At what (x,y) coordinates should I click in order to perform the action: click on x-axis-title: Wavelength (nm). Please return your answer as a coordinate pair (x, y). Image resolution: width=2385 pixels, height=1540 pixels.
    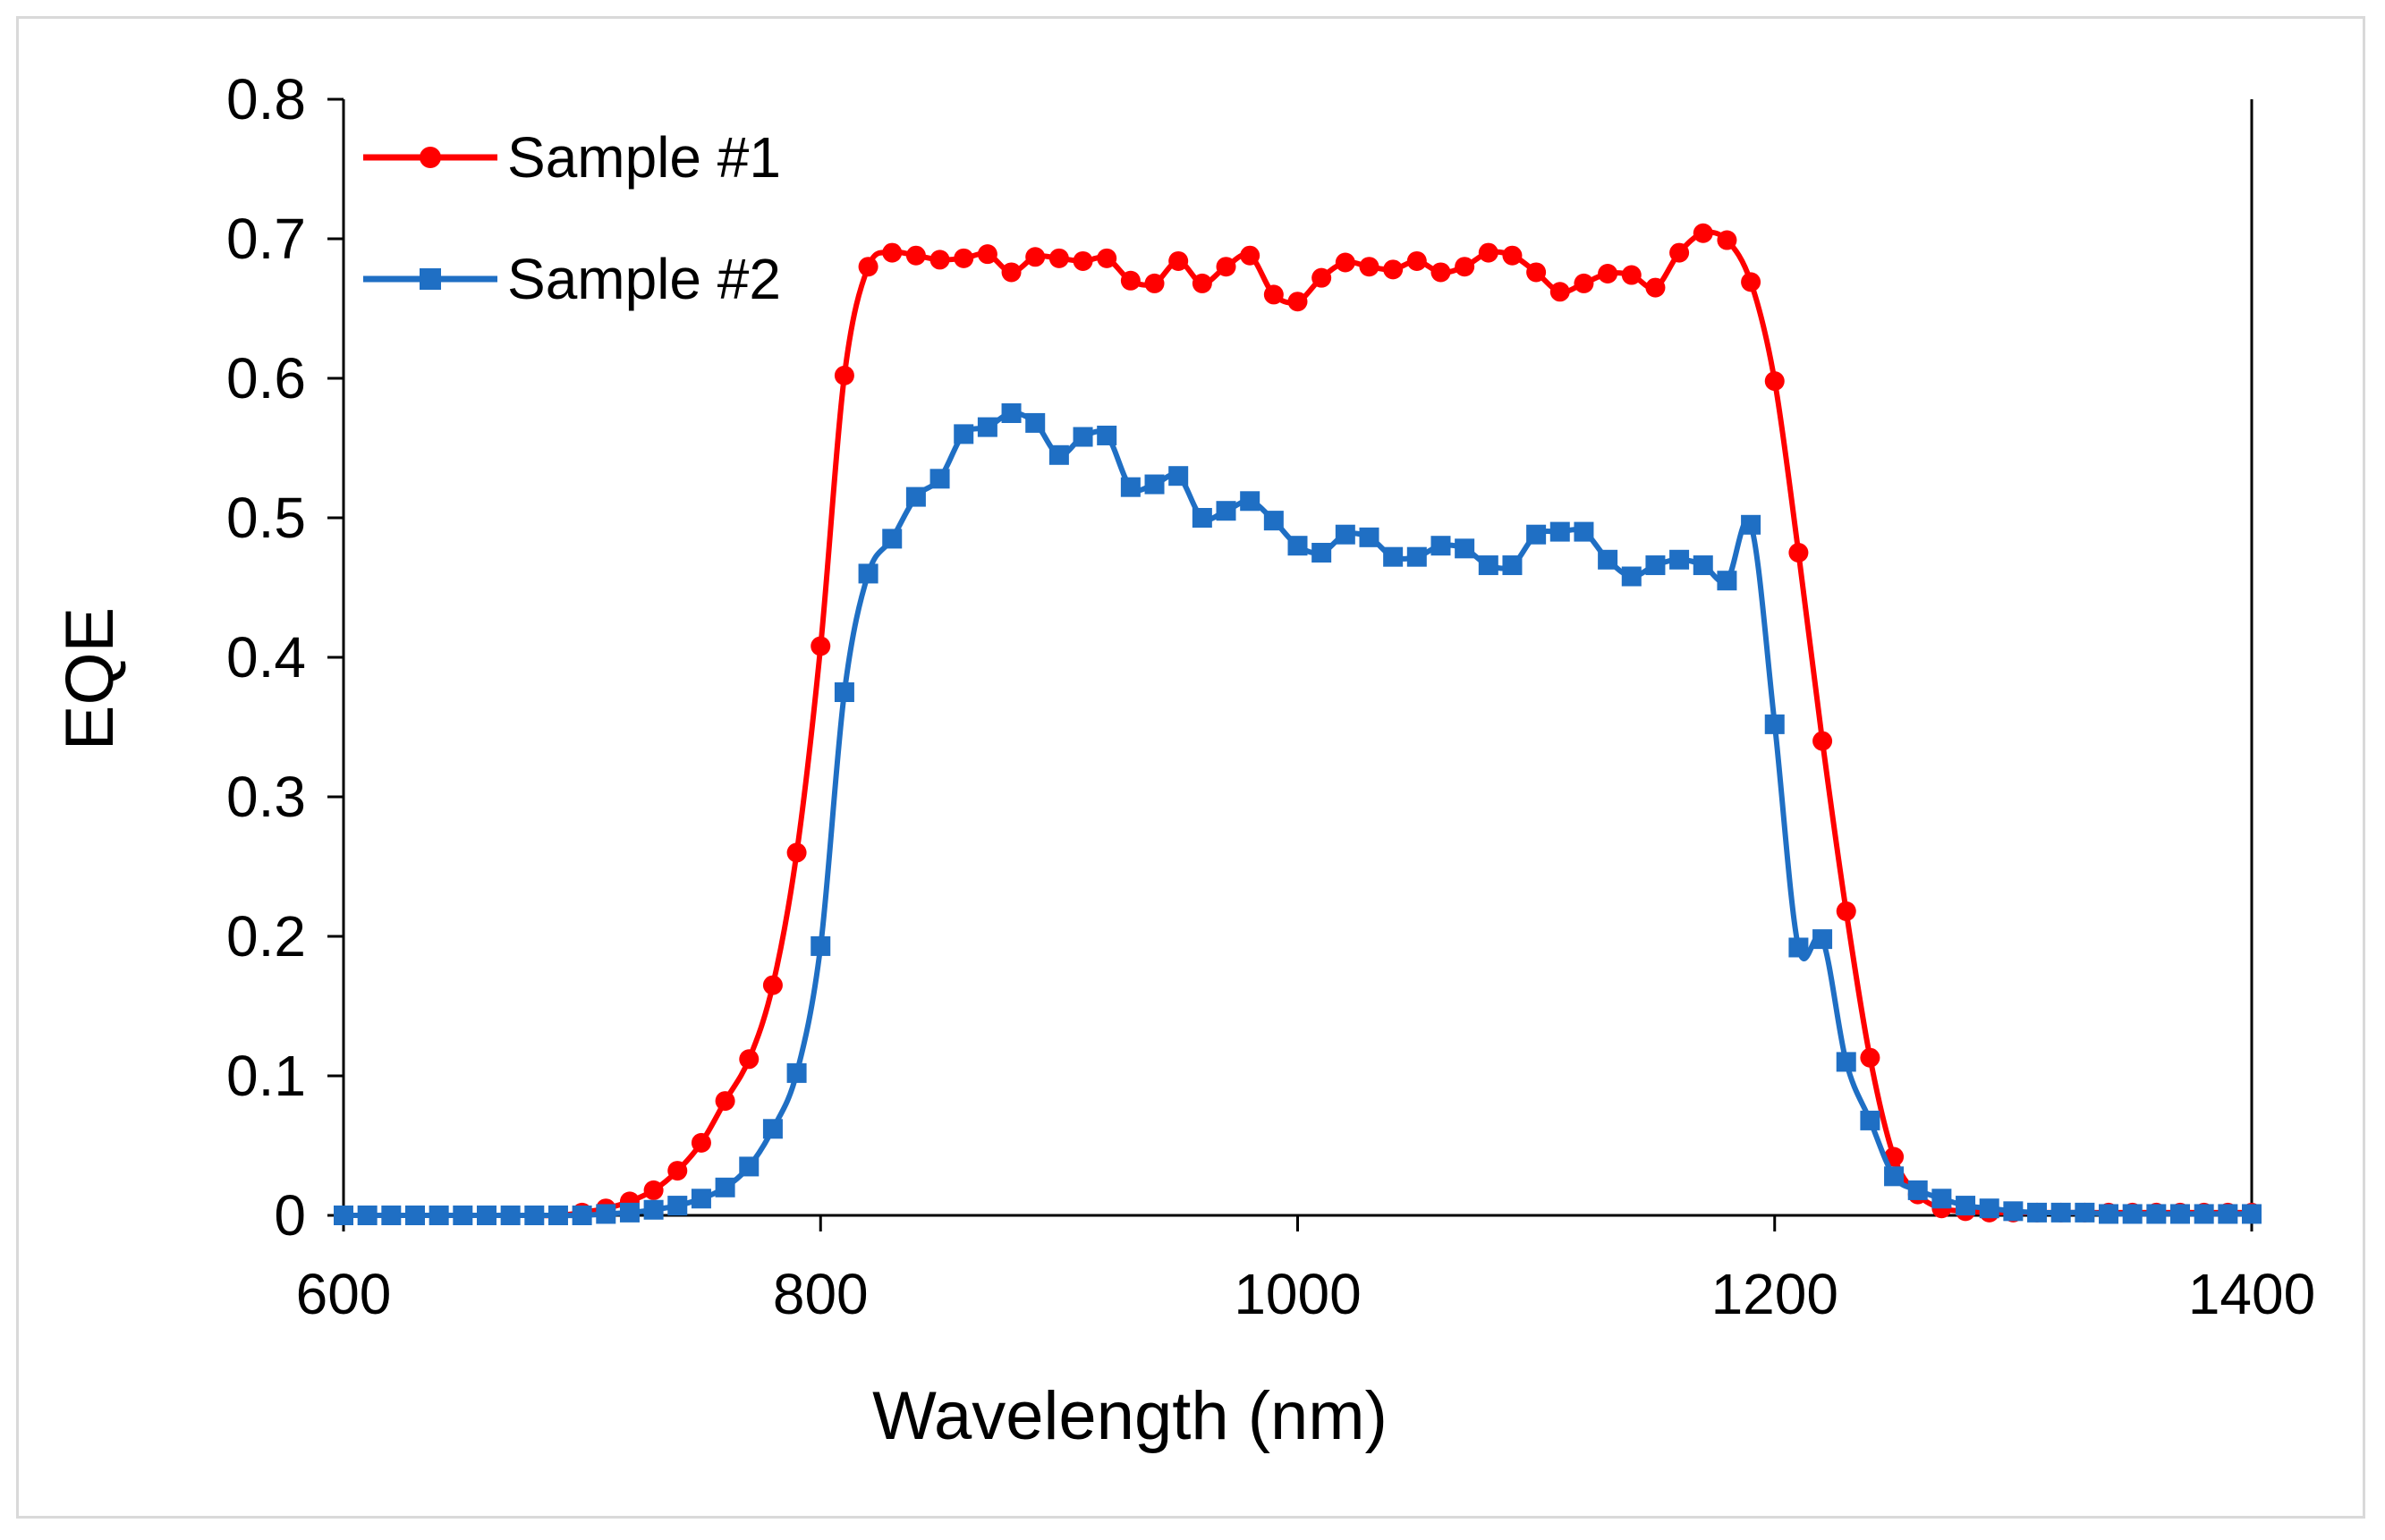
    Looking at the image, I should click on (1130, 1416).